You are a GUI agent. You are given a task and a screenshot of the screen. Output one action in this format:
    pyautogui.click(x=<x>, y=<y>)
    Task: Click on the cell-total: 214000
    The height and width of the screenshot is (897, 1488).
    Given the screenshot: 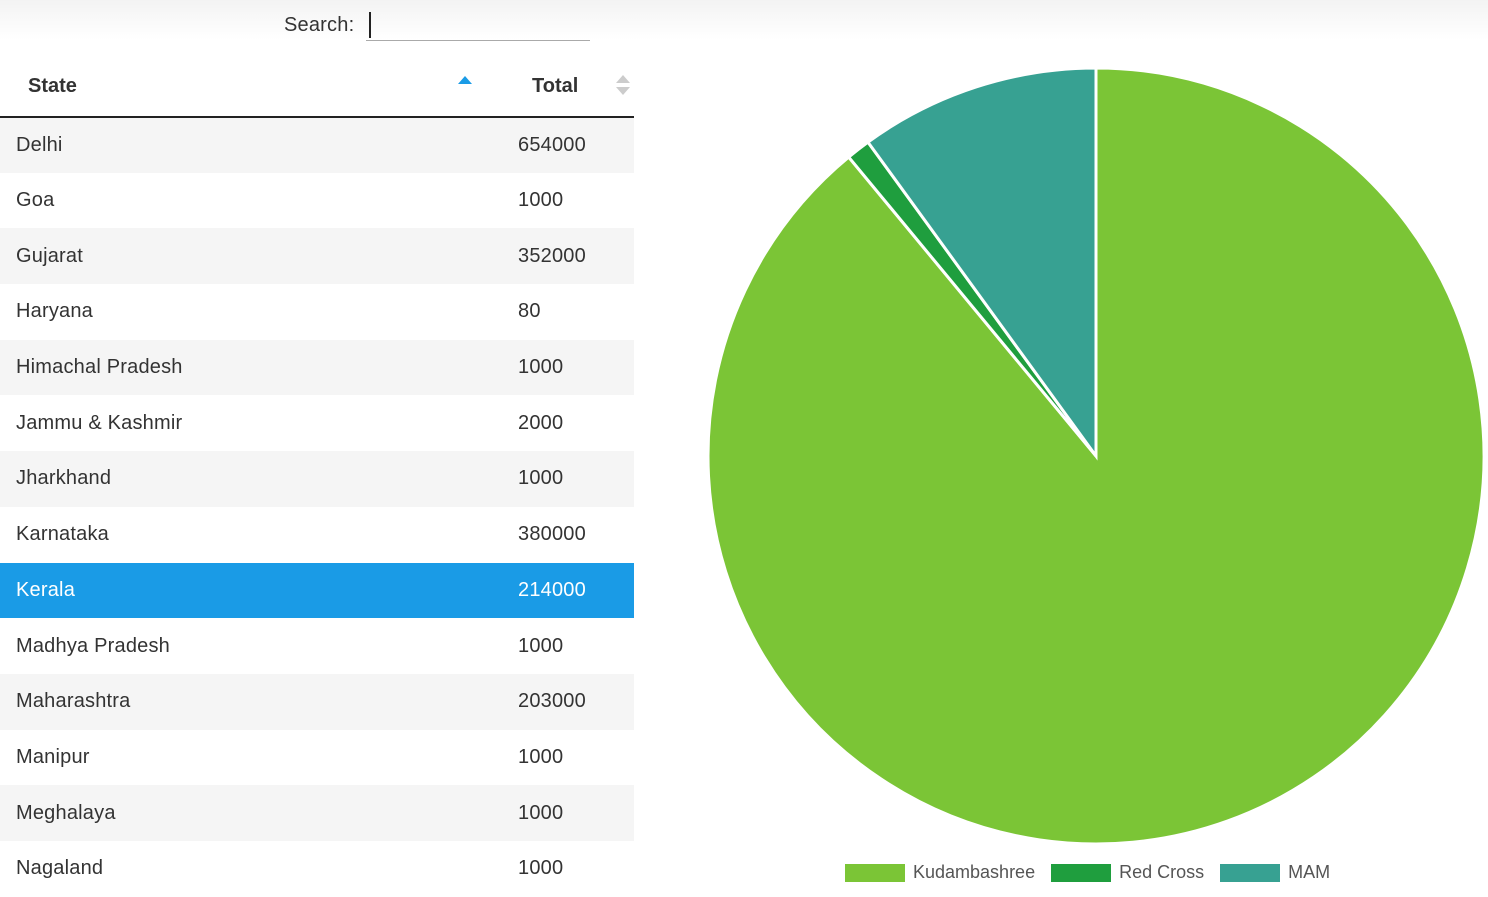 What is the action you would take?
    pyautogui.click(x=552, y=589)
    